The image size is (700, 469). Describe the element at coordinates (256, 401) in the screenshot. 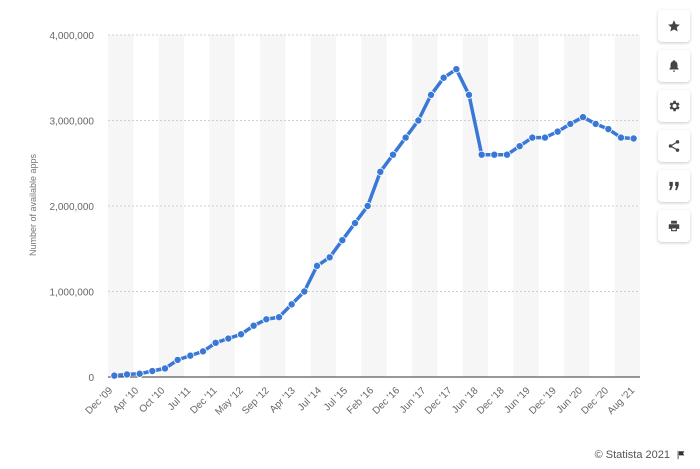

I see `x-tick-label: Sep '12` at that location.